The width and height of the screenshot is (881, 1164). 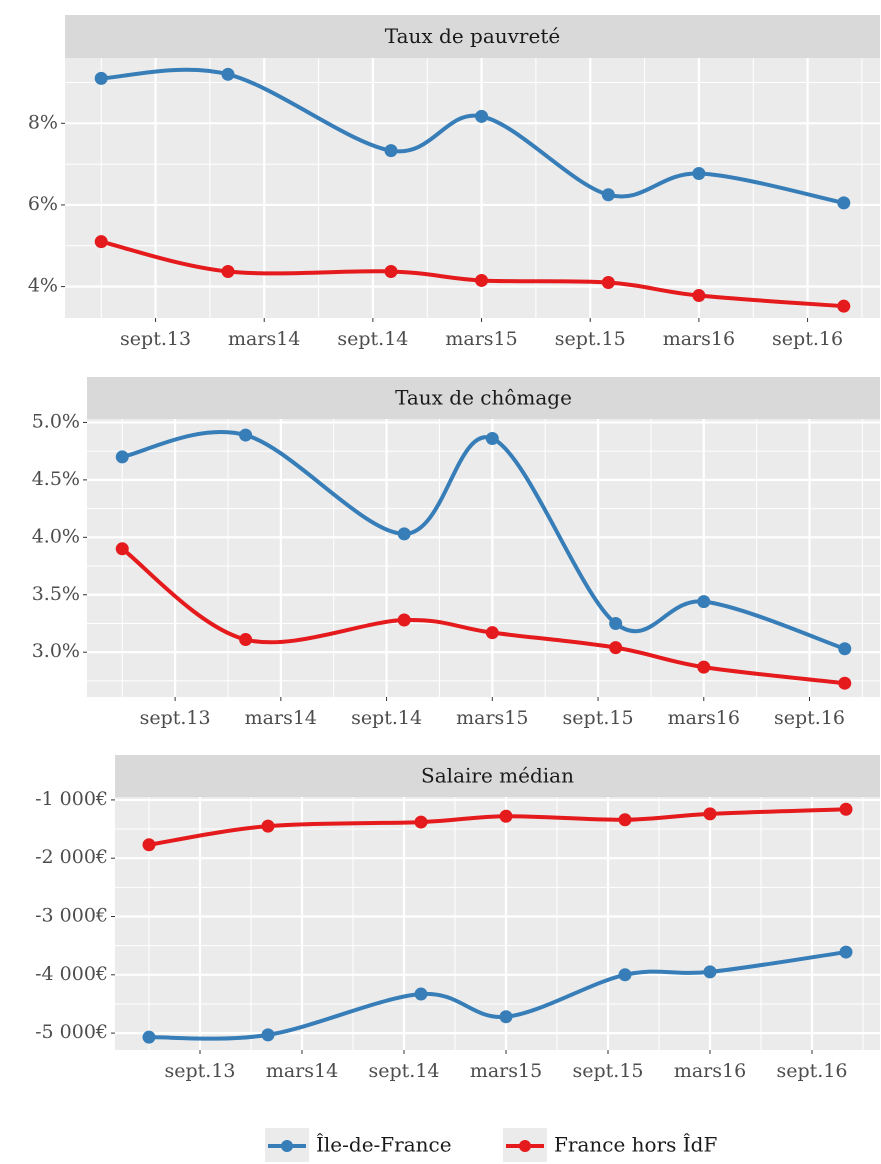 I want to click on strip-title: Salaire médian, so click(x=497, y=776).